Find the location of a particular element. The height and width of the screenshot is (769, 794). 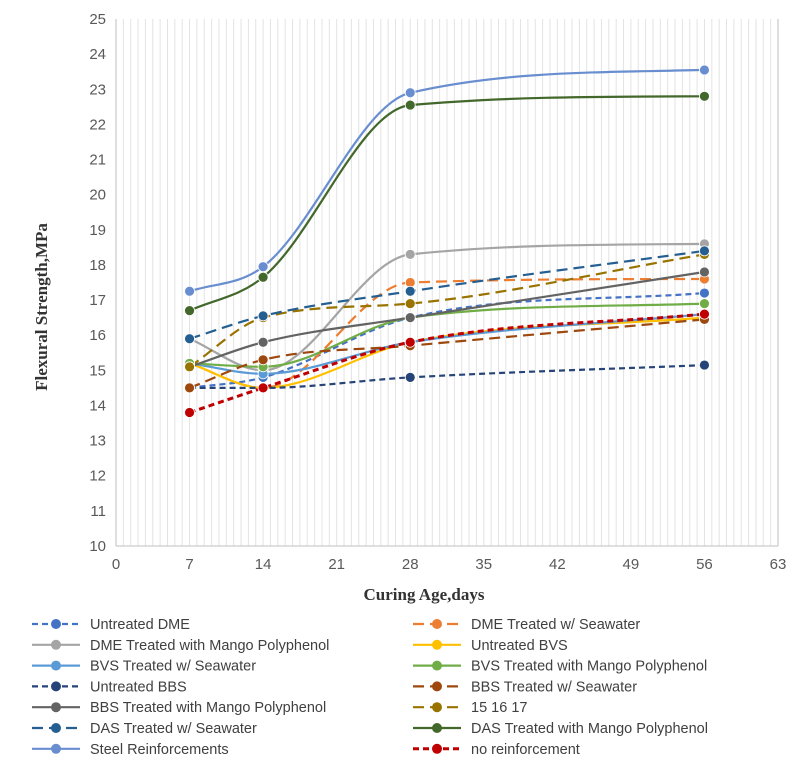

legend-item-bbs-treated-with-mango-polyphenol: BBS Treated with Mango Polyphenol is located at coordinates (179, 708).